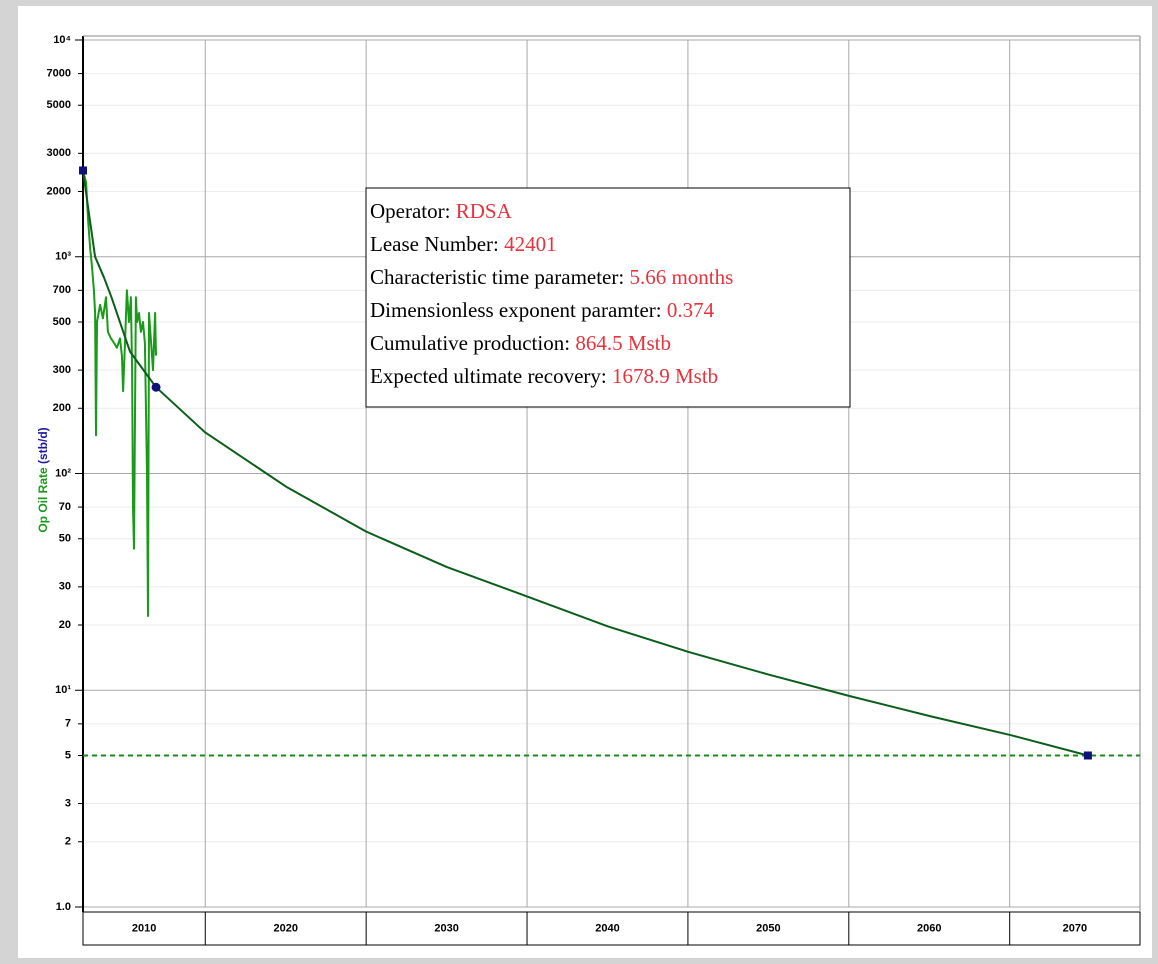  What do you see at coordinates (62, 370) in the screenshot?
I see `y-tick-label: 300` at bounding box center [62, 370].